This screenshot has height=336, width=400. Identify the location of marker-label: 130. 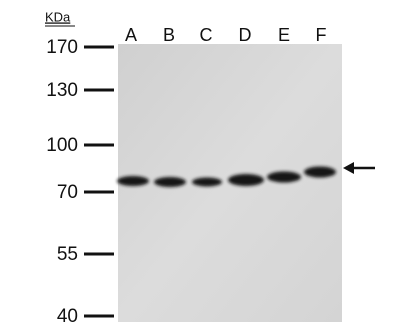
(62, 90).